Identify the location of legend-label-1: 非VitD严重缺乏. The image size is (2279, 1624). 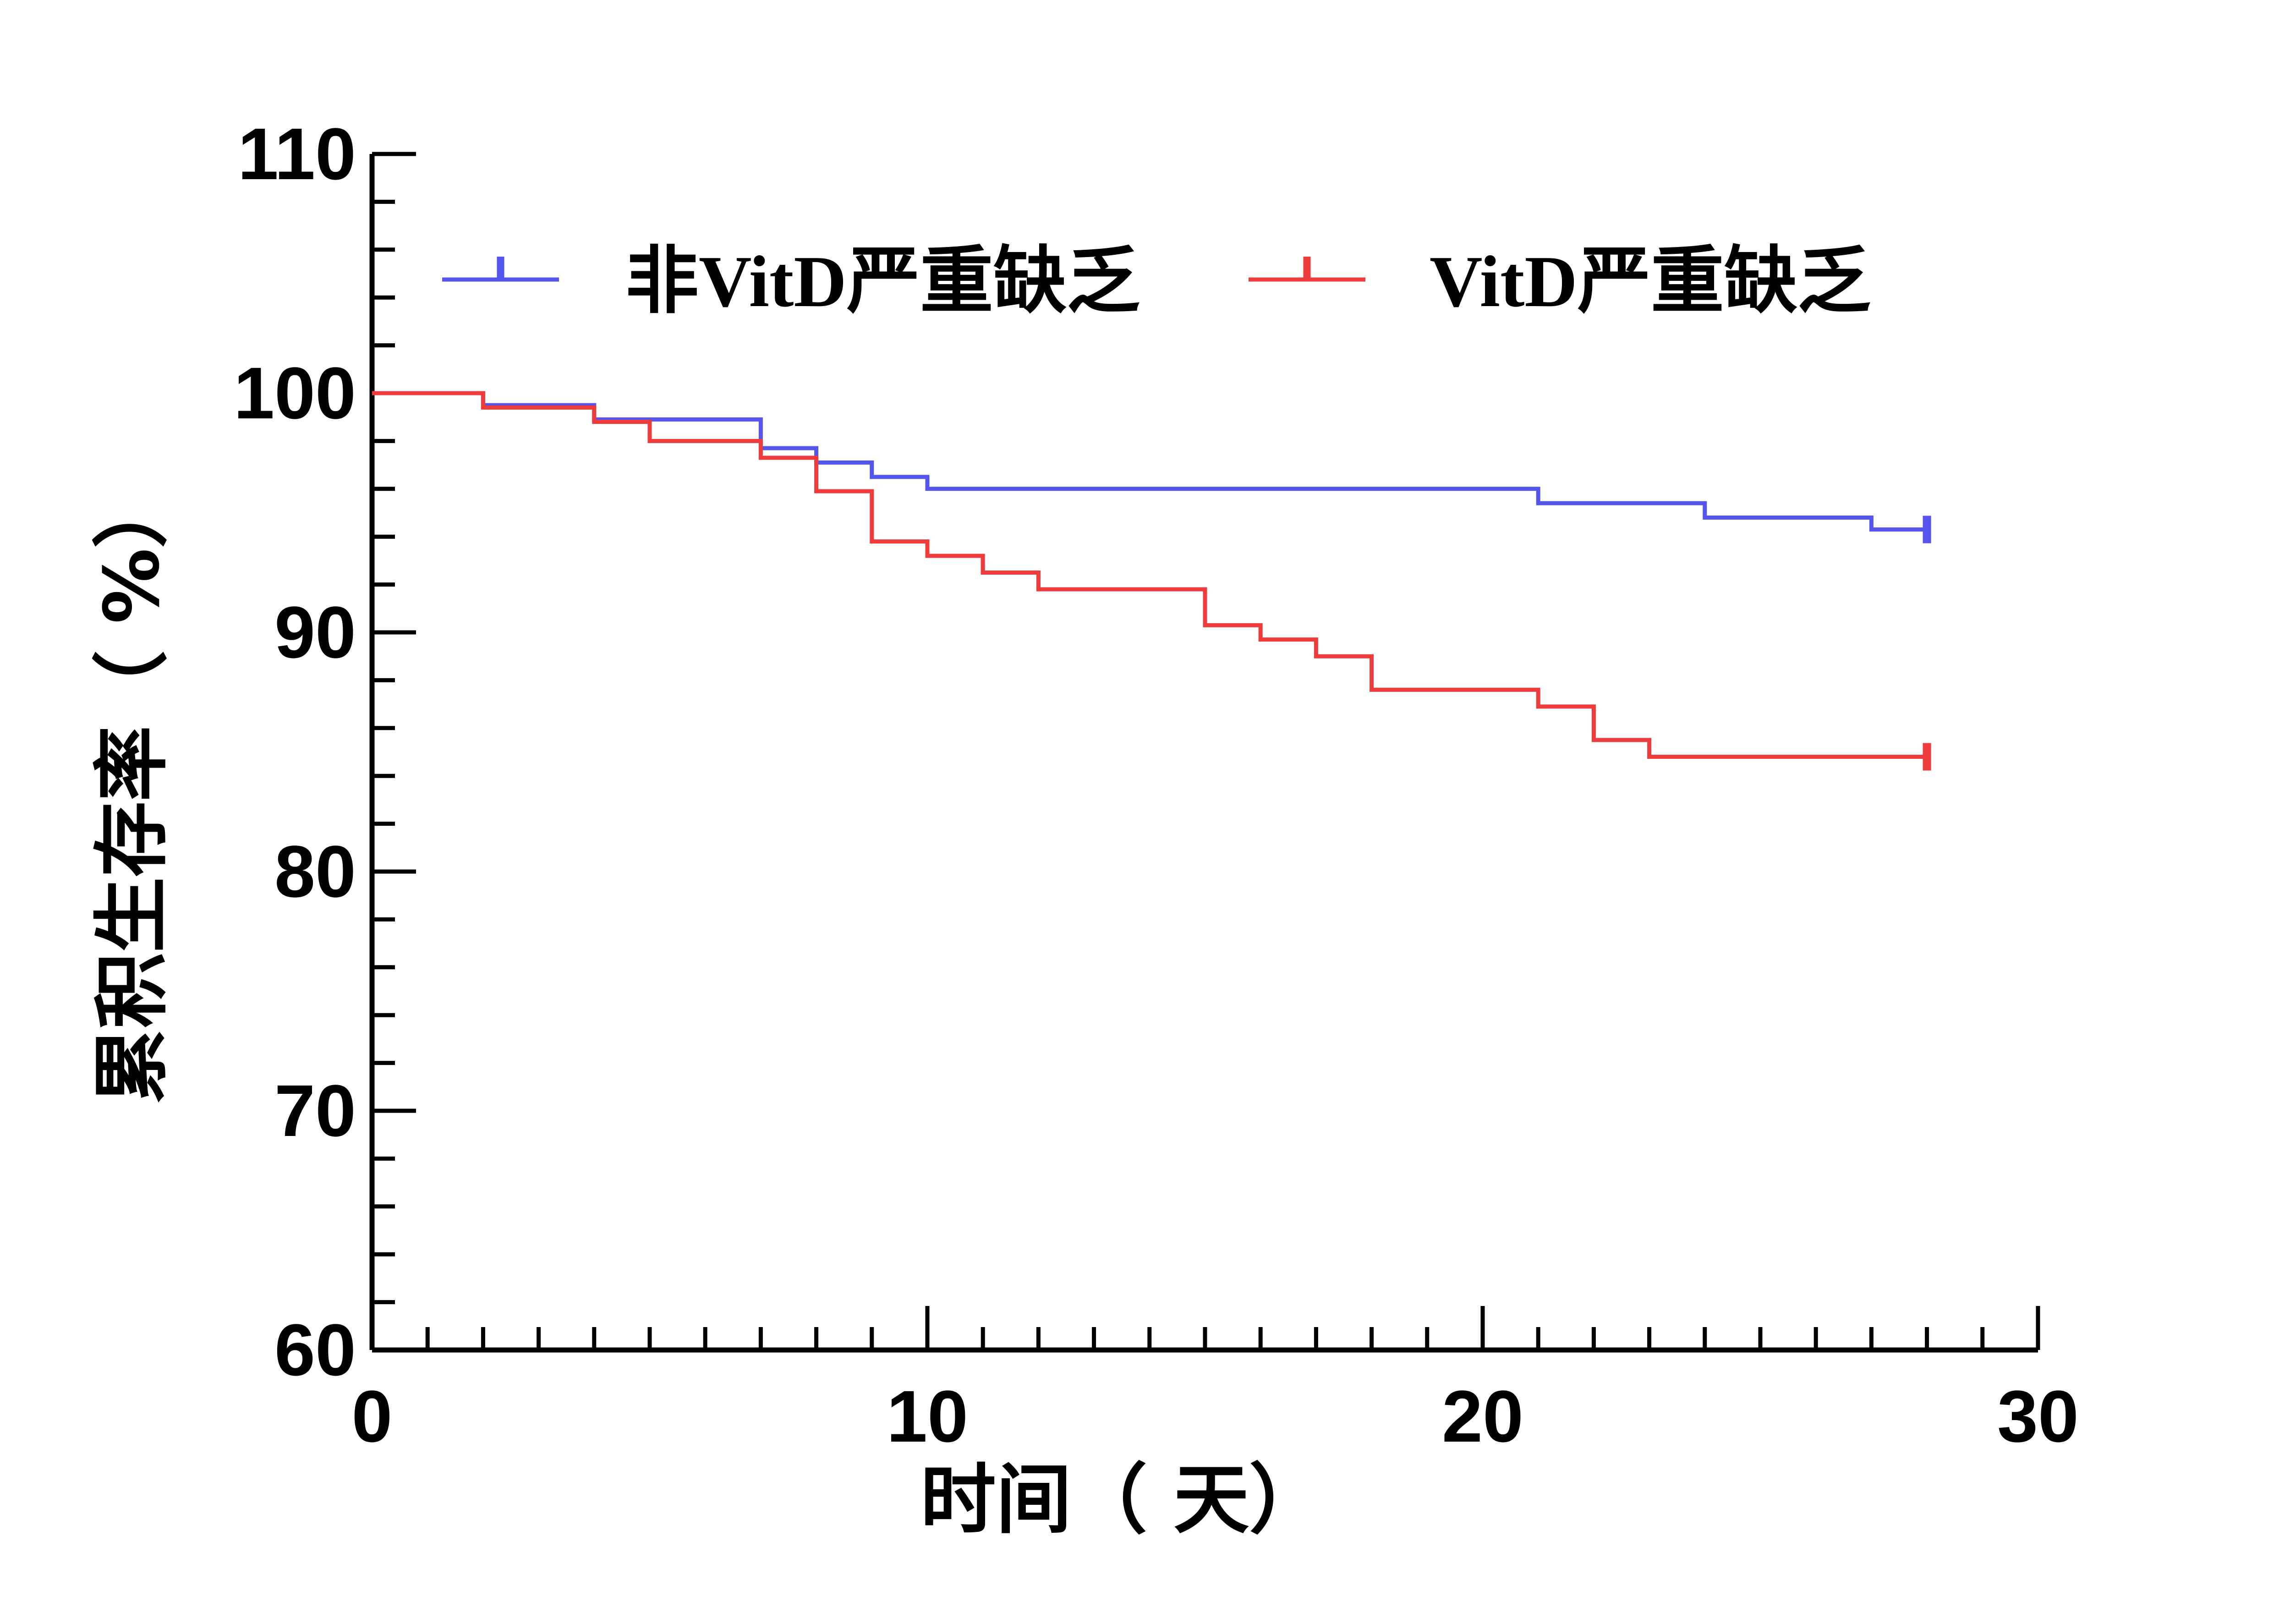
(882, 281).